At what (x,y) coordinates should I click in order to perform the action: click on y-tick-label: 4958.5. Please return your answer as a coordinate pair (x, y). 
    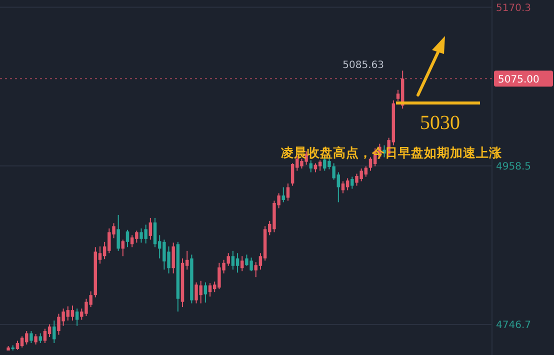
    Looking at the image, I should click on (513, 166).